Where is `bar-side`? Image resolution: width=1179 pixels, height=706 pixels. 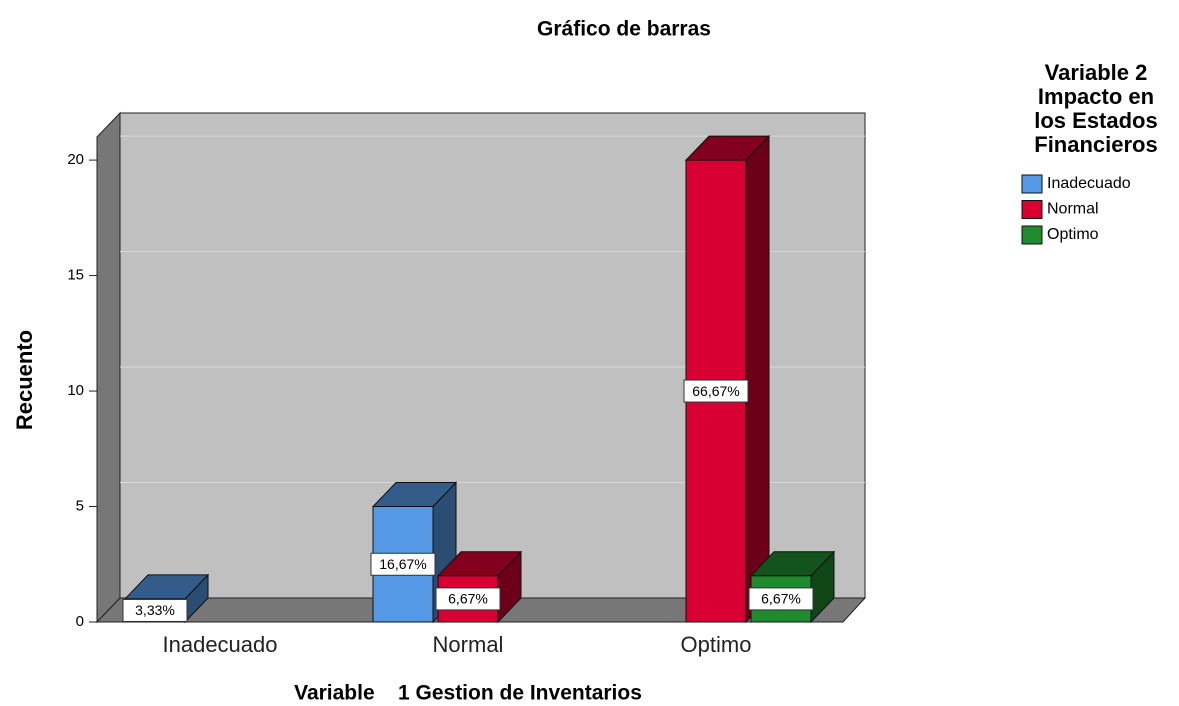
bar-side is located at coordinates (757, 379).